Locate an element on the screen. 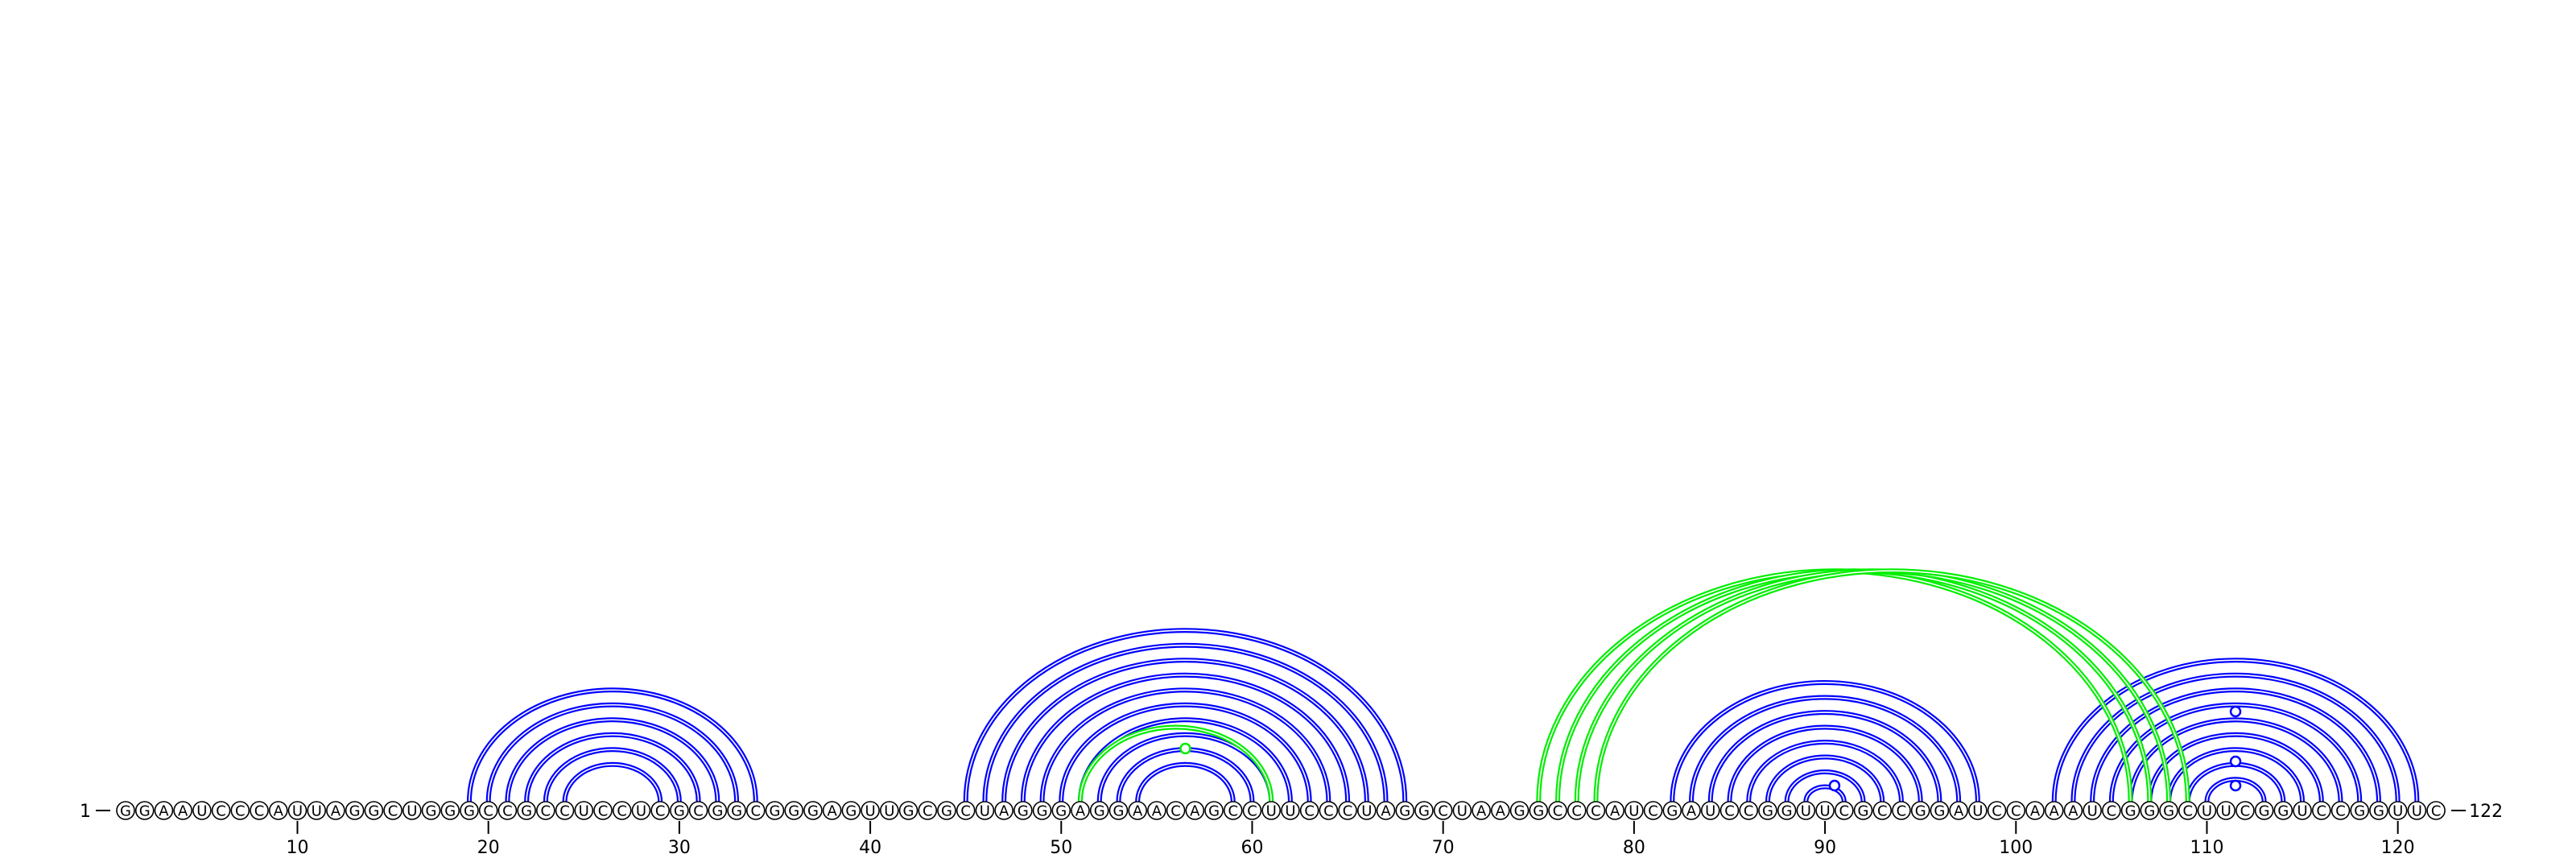  position-tick: 60 is located at coordinates (1252, 839).